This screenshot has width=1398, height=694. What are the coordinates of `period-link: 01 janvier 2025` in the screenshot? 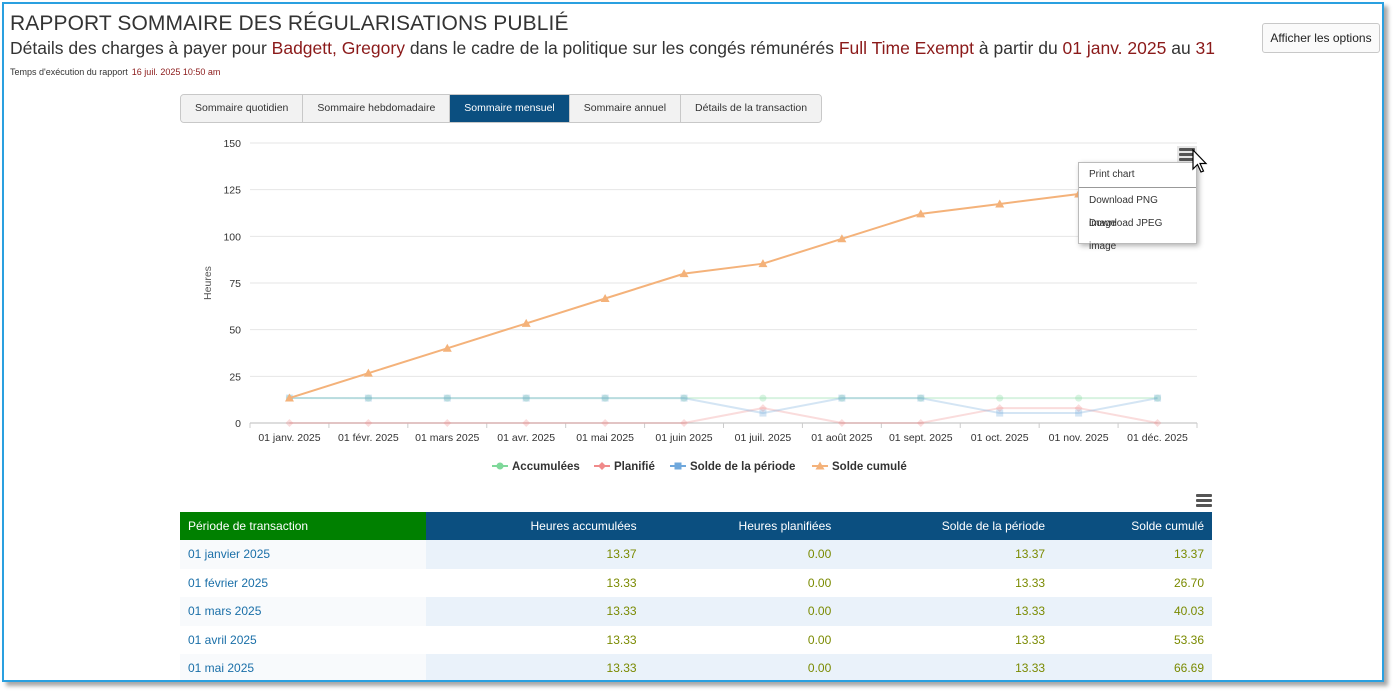 It's located at (303, 554).